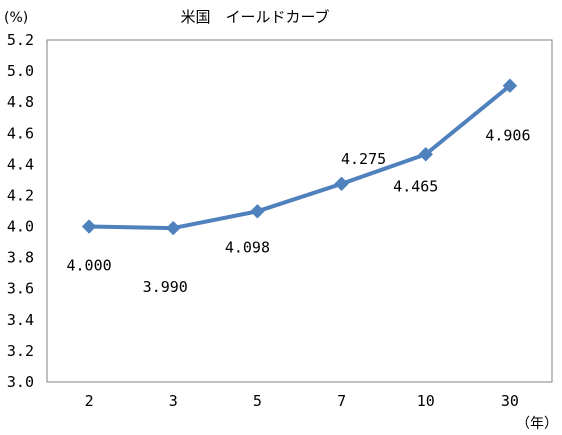  I want to click on data-label: 4.465, so click(415, 186).